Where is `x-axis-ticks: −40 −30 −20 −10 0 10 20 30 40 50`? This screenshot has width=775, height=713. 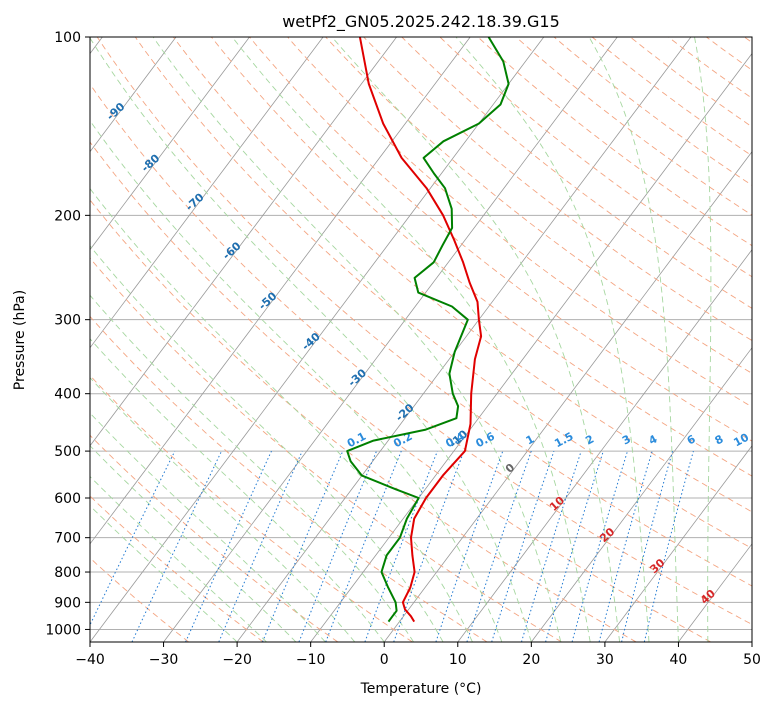 x-axis-ticks: −40 −30 −20 −10 0 10 20 30 40 50 is located at coordinates (418, 655).